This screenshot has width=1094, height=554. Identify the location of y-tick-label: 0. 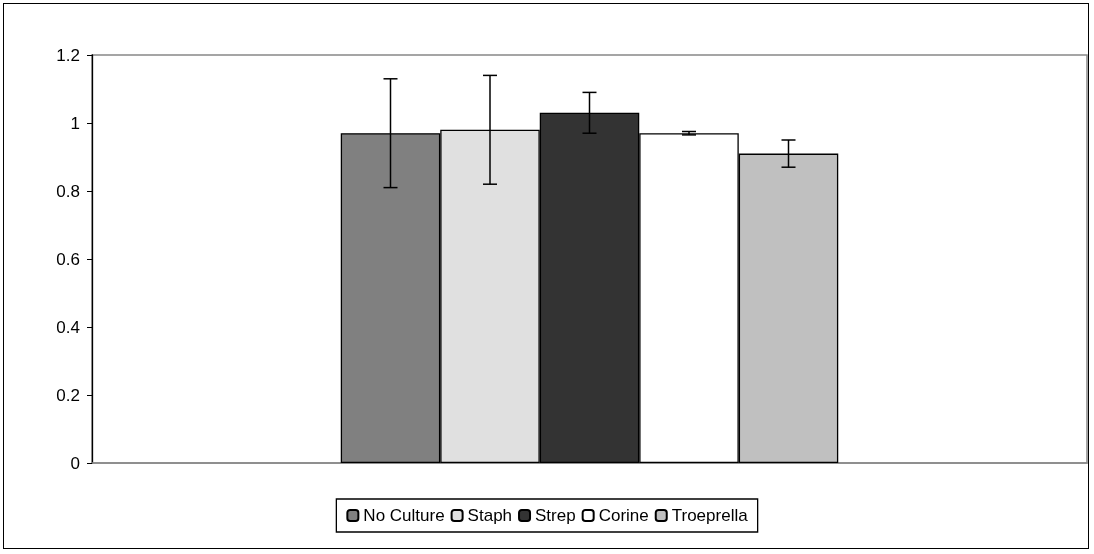
(75, 463).